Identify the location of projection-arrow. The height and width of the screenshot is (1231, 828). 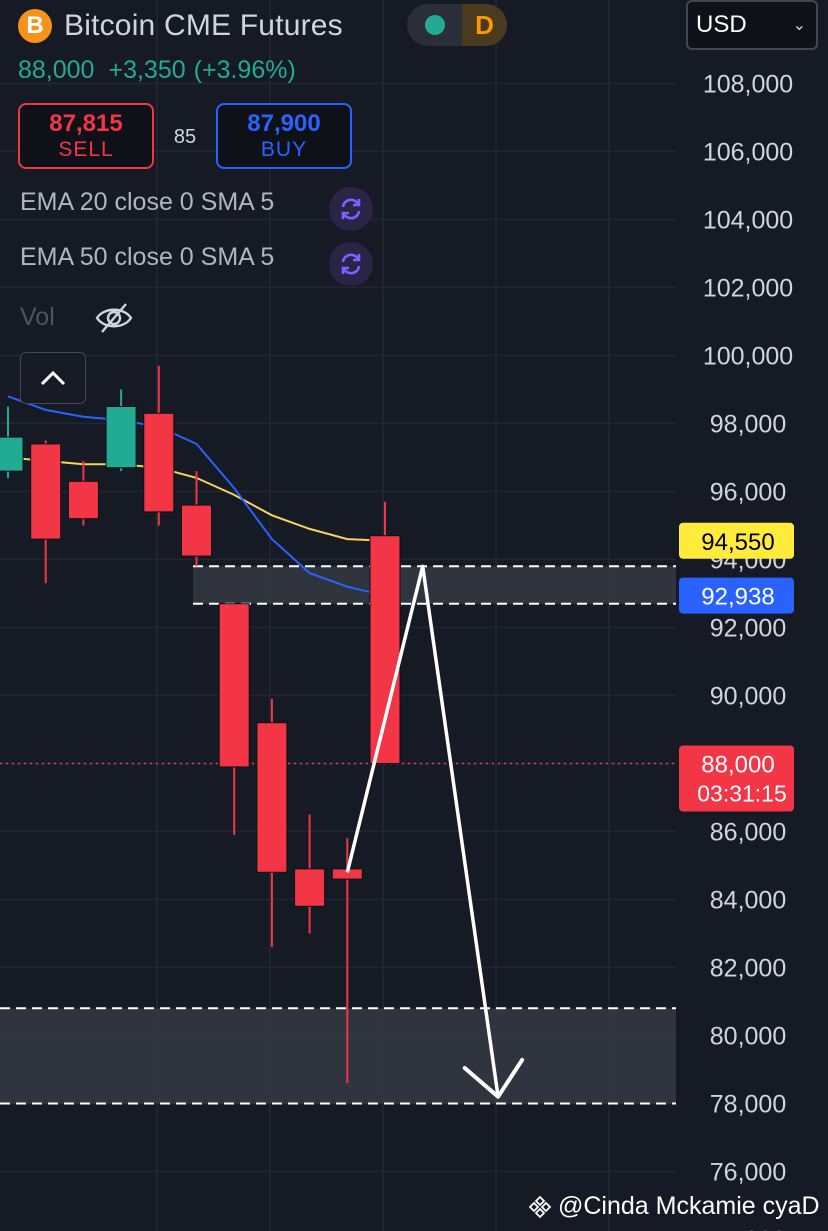
(422, 830).